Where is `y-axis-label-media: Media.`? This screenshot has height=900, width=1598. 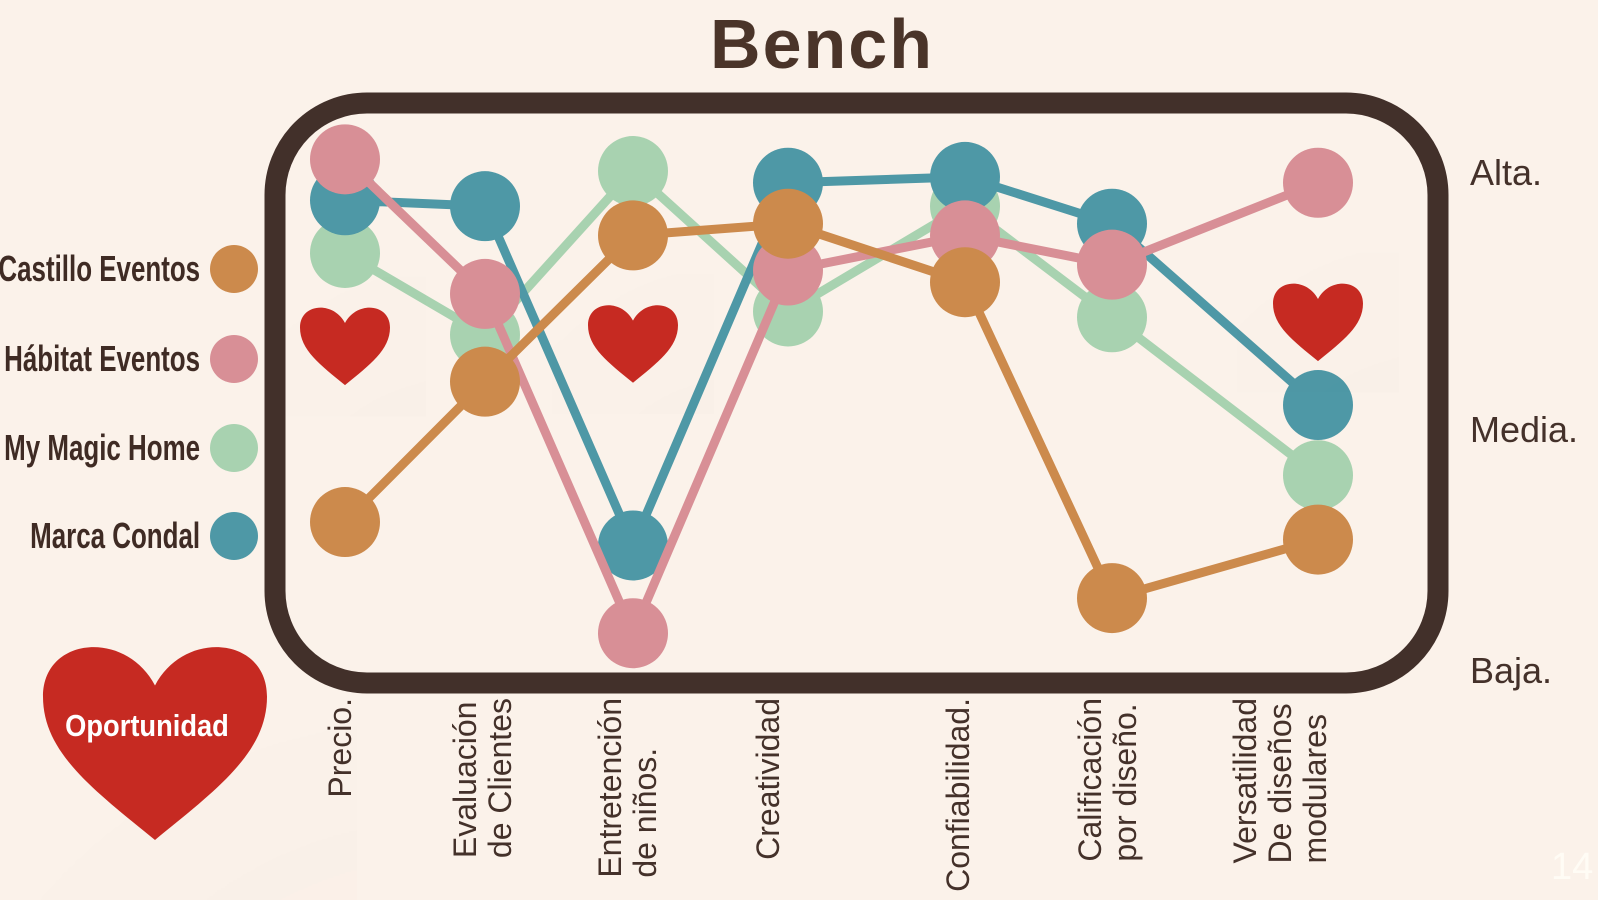 y-axis-label-media: Media. is located at coordinates (1524, 429).